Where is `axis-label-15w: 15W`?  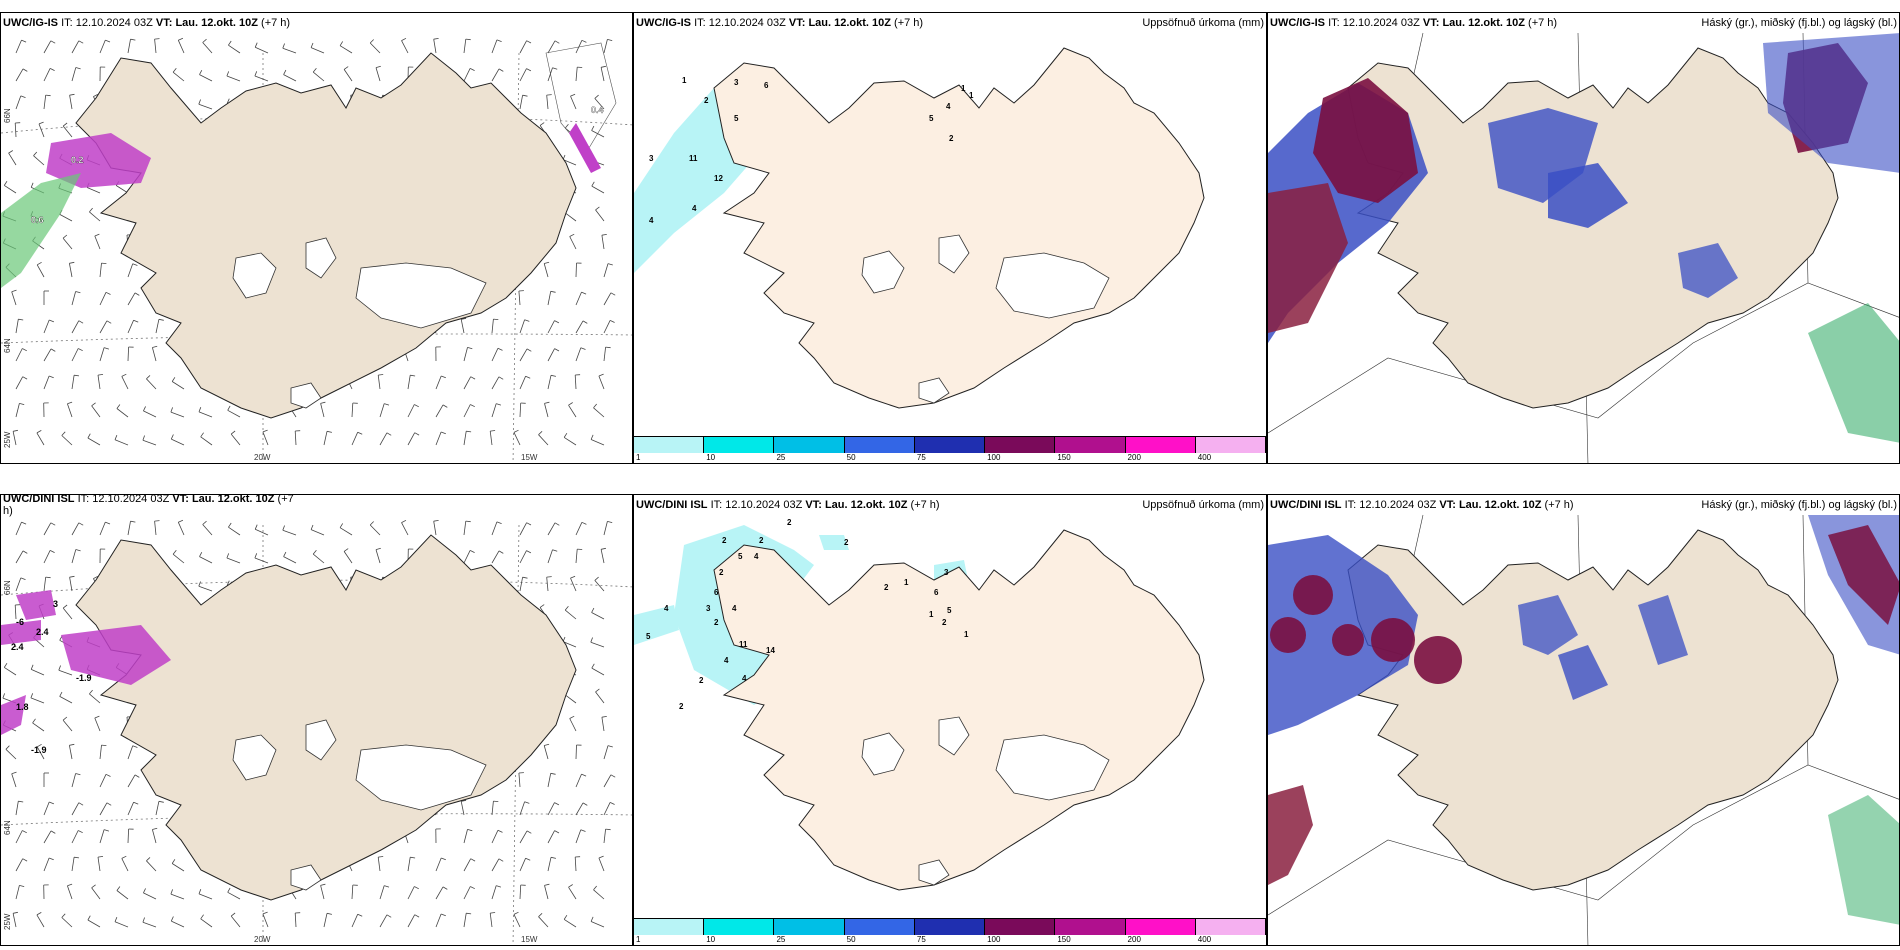
axis-label-15w: 15W is located at coordinates (529, 939).